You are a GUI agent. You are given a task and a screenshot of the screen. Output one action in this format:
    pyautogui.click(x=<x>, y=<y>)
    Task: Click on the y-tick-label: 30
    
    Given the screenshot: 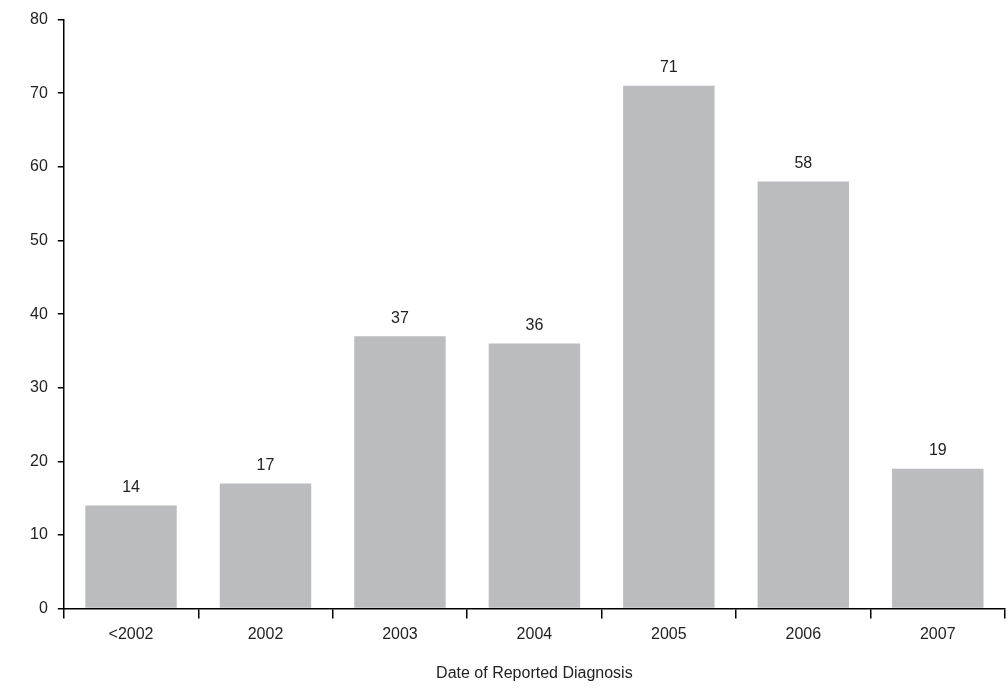 What is the action you would take?
    pyautogui.click(x=39, y=387)
    